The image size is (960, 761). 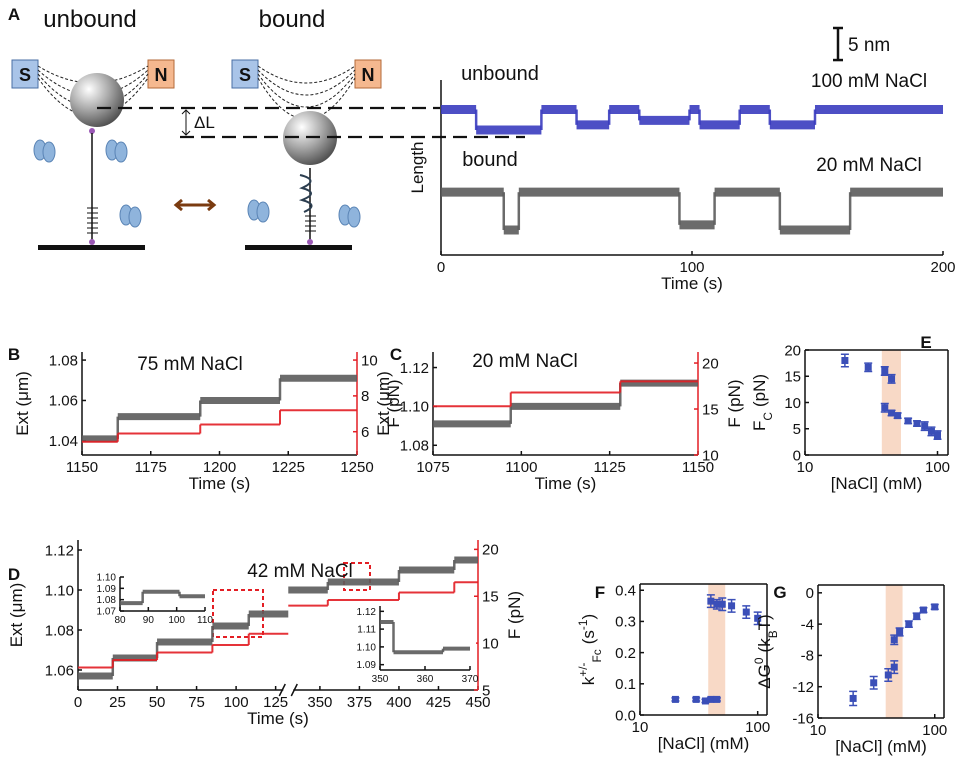 What do you see at coordinates (525, 361) in the screenshot?
I see `chart-title: 20 mM NaCl` at bounding box center [525, 361].